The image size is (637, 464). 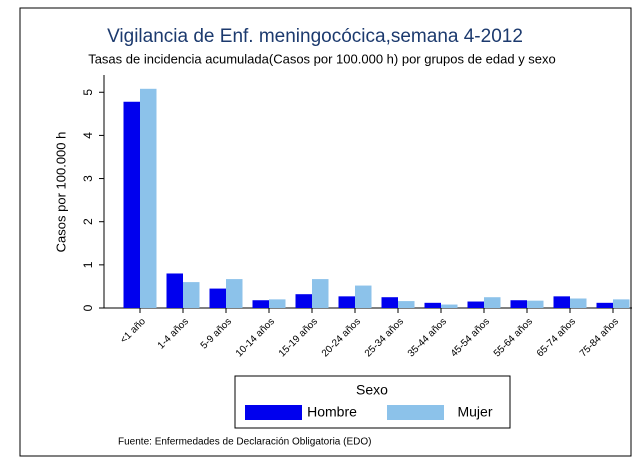 What do you see at coordinates (88, 264) in the screenshot?
I see `y-tick-label: 1` at bounding box center [88, 264].